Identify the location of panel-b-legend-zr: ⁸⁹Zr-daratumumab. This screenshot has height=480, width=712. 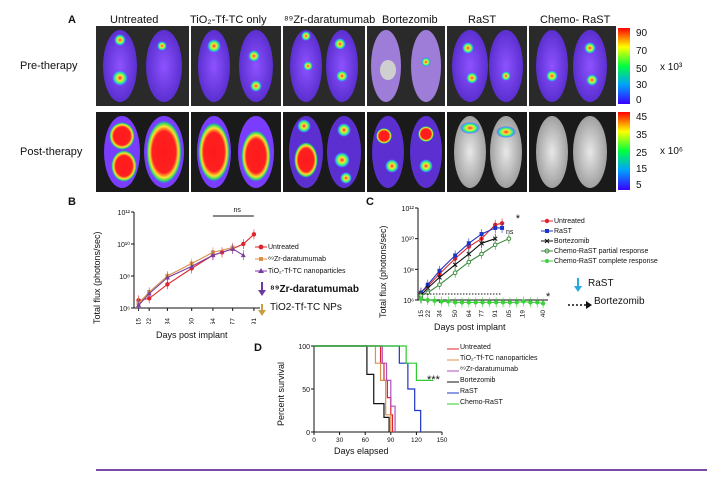
(297, 259).